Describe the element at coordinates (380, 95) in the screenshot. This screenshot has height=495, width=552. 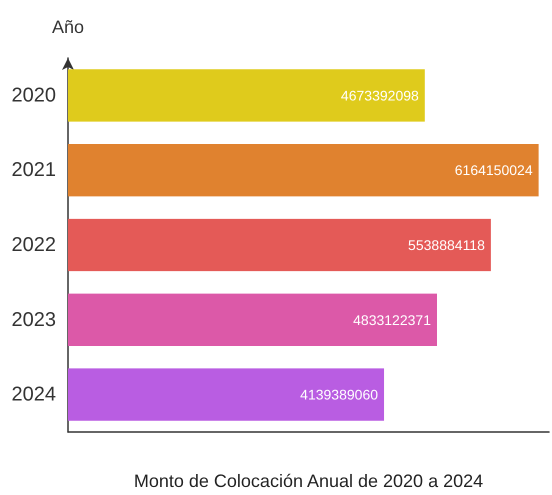
I see `data-label: 4673392098` at that location.